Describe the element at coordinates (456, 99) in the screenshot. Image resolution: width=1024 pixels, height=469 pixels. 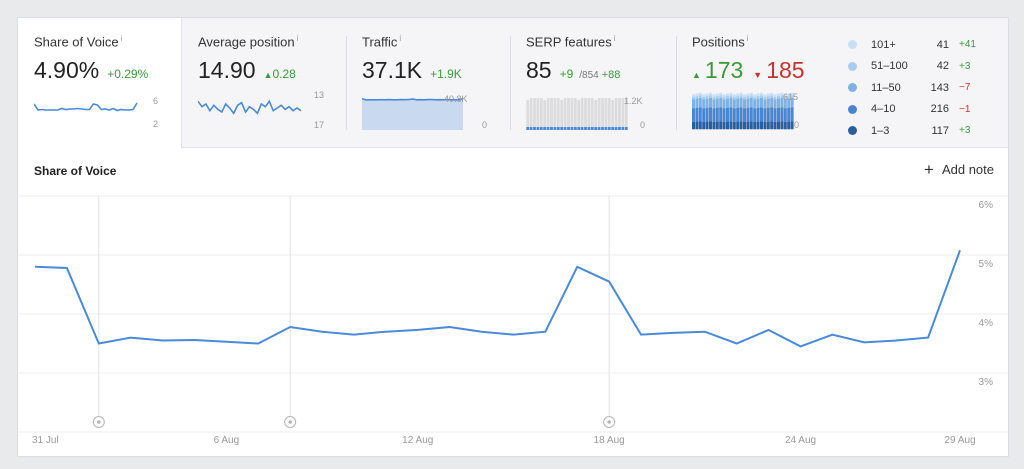
I see `sparkline-axis-top: 40.8K` at that location.